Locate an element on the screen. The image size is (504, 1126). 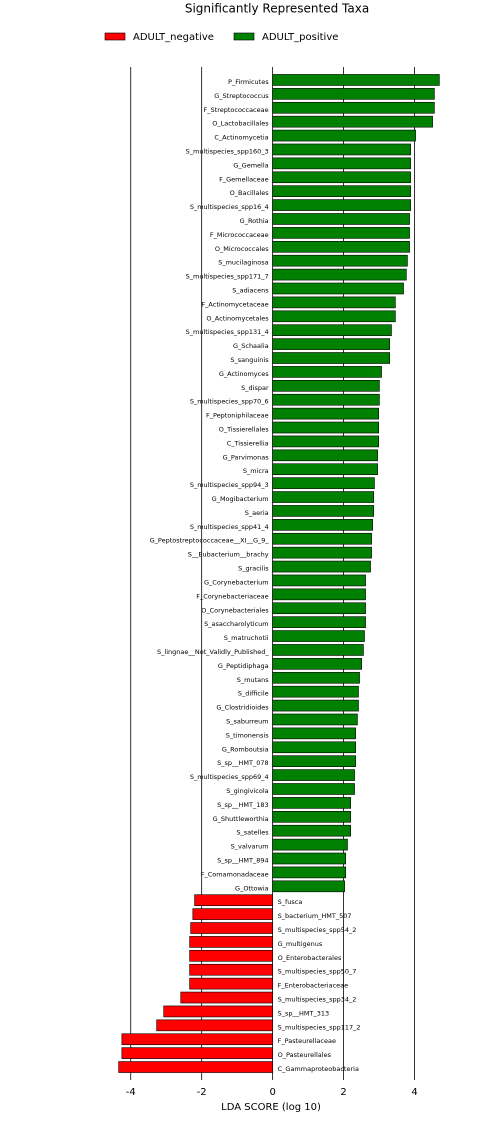
category-label: O_Corynebacteriales is located at coordinates (235, 610).